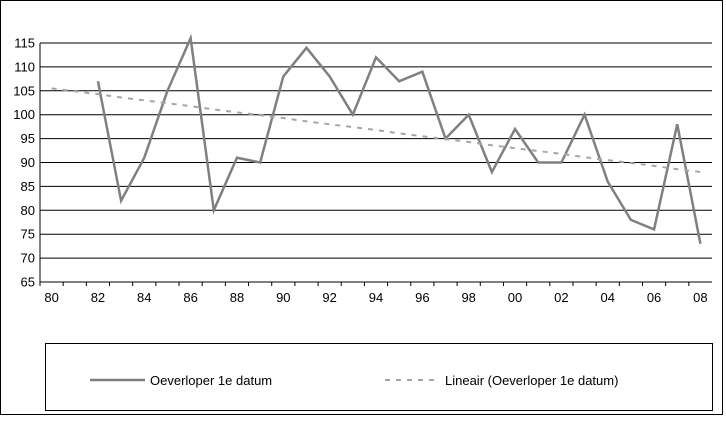  What do you see at coordinates (700, 297) in the screenshot?
I see `x-tick-label: 08` at bounding box center [700, 297].